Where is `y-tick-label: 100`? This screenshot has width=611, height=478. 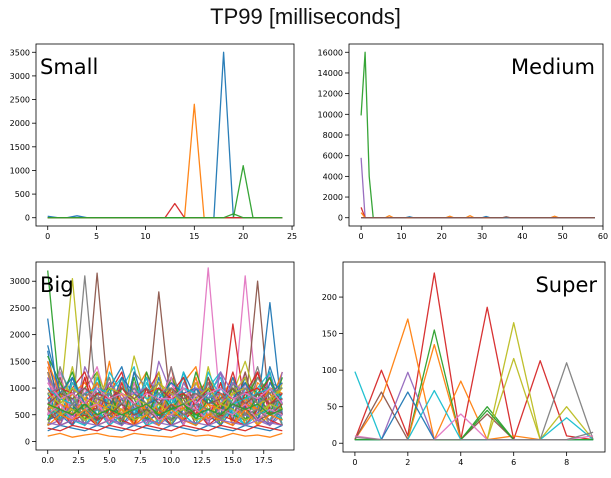 y-tick-label: 100 is located at coordinates (329, 370).